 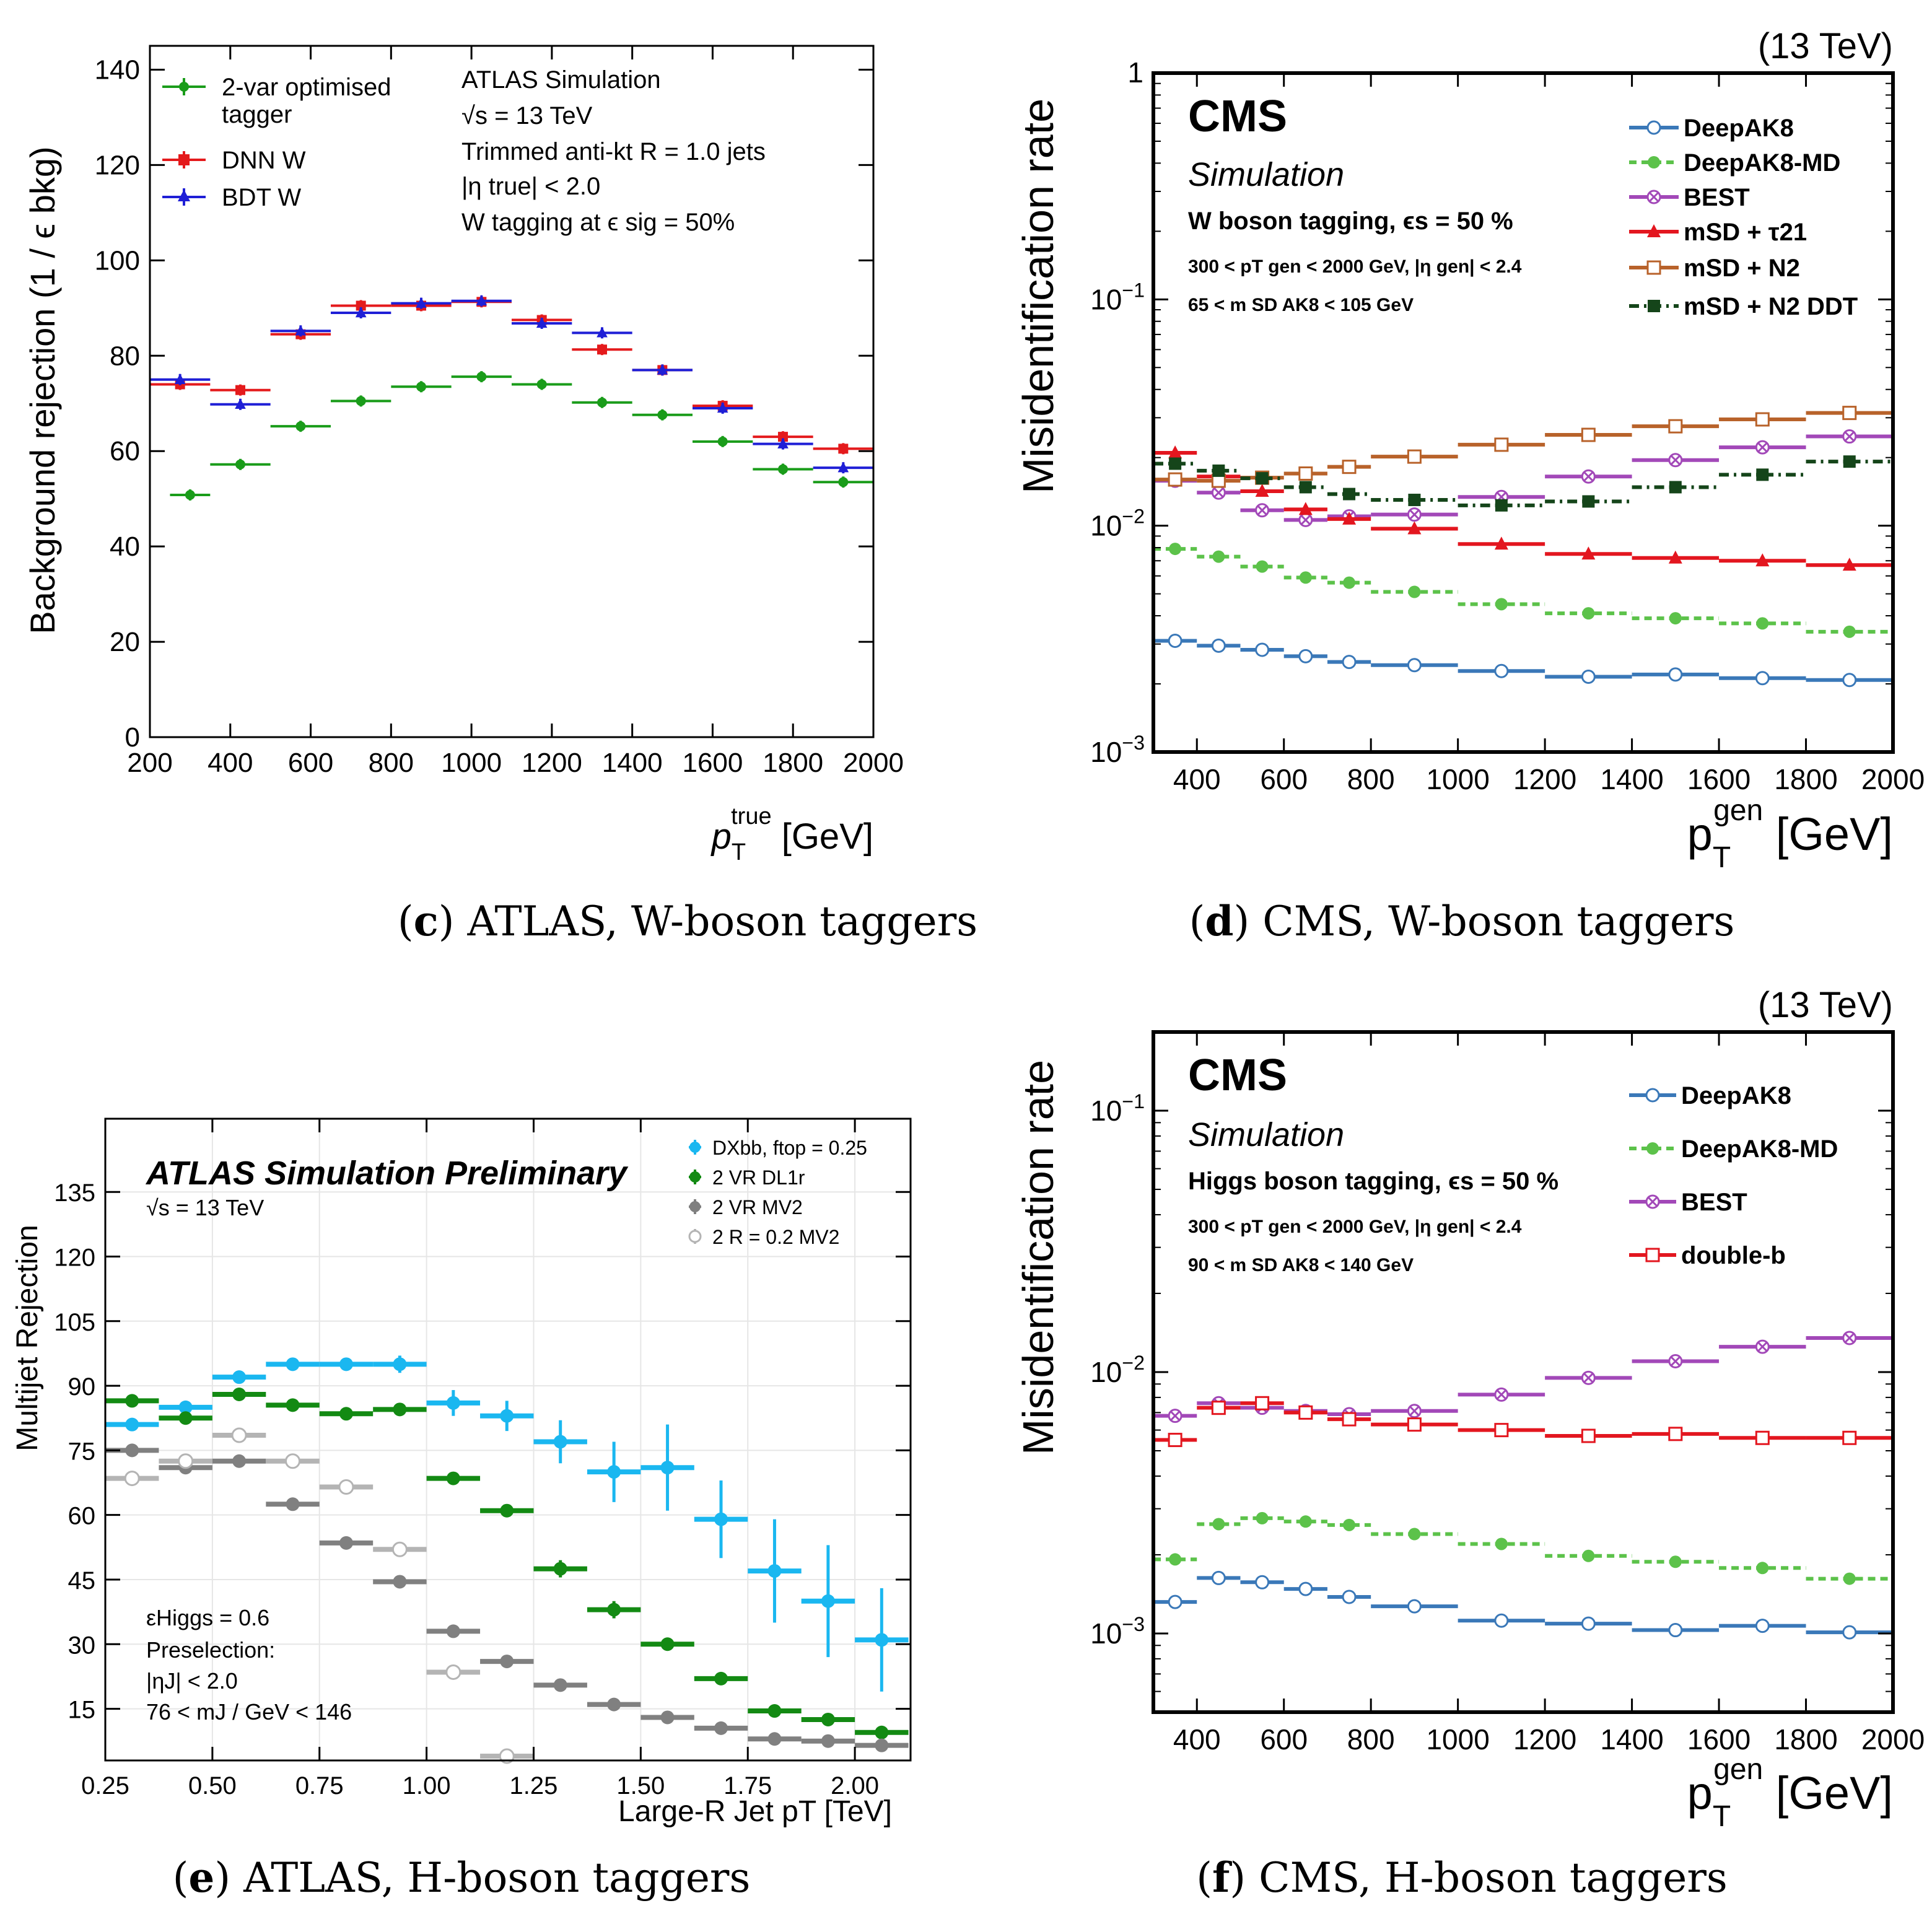 What do you see at coordinates (1523, 1605) in the screenshot?
I see `f-series-deepak8` at bounding box center [1523, 1605].